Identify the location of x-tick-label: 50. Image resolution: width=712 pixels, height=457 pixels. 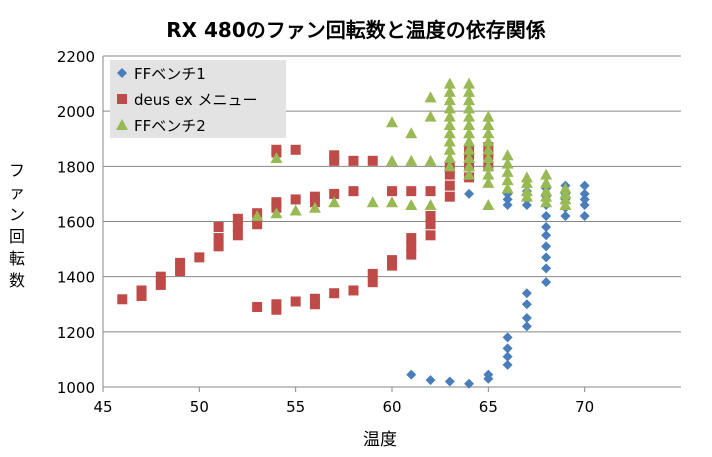
(199, 407).